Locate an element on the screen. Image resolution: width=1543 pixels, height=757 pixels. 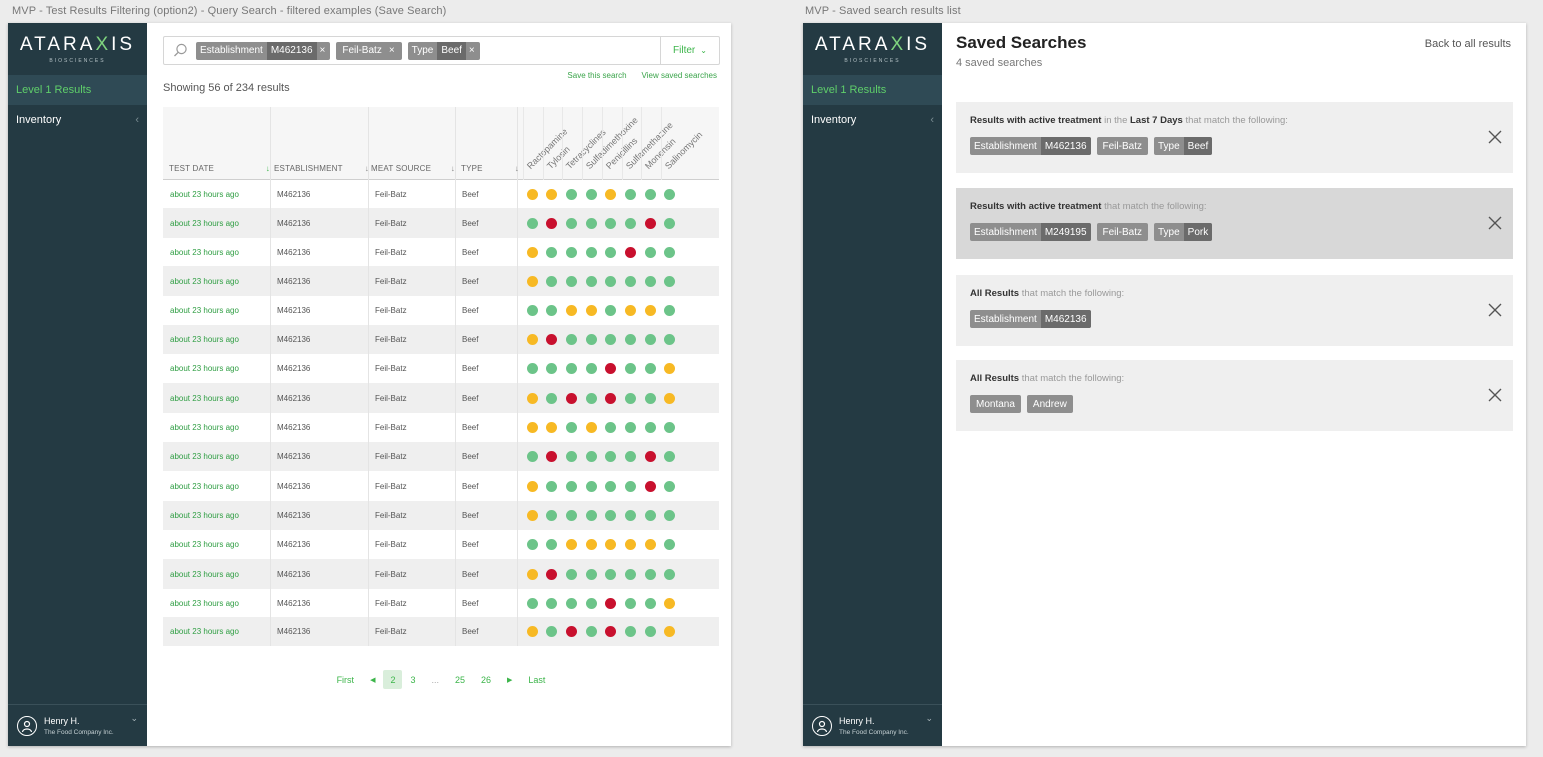
pager-next-icon: ▶ is located at coordinates (510, 680).